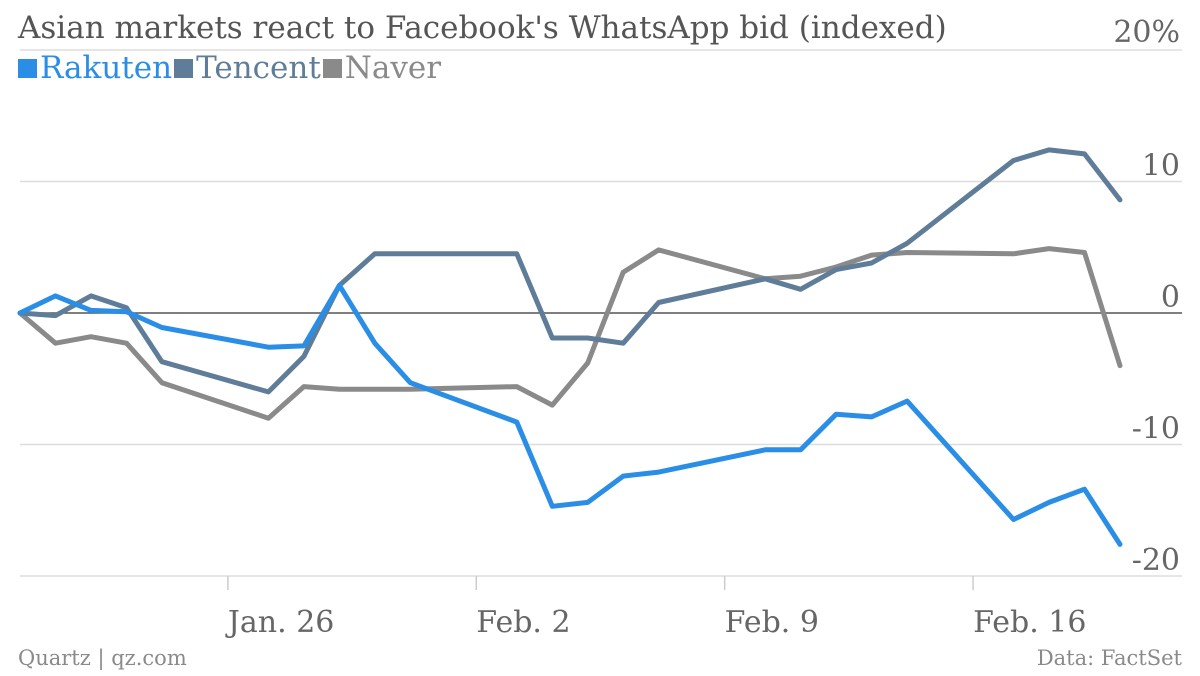 Image resolution: width=1200 pixels, height=676 pixels. What do you see at coordinates (279, 622) in the screenshot?
I see `x-tick-label: Jan. 26` at bounding box center [279, 622].